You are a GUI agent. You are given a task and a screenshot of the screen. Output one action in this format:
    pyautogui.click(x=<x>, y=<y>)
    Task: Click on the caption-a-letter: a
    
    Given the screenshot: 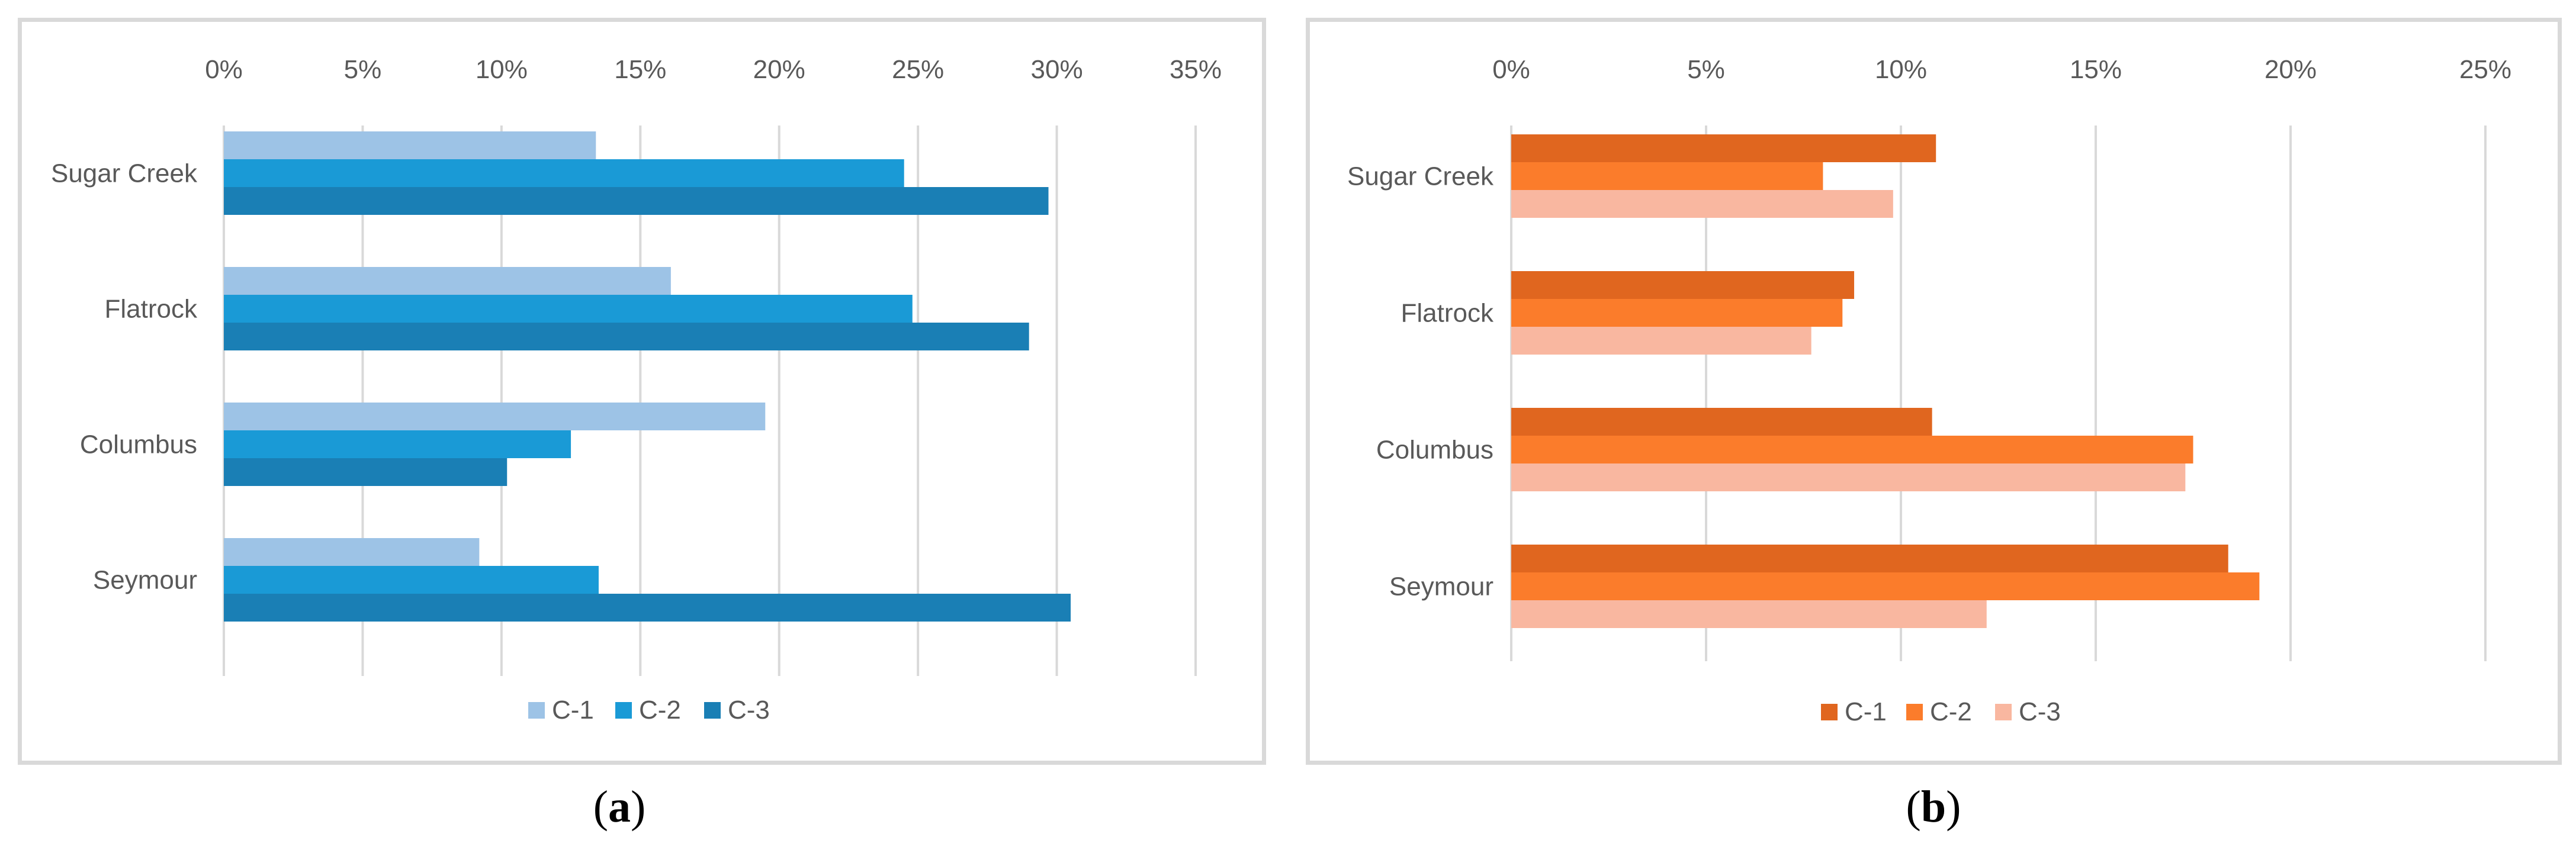 What is the action you would take?
    pyautogui.click(x=619, y=807)
    